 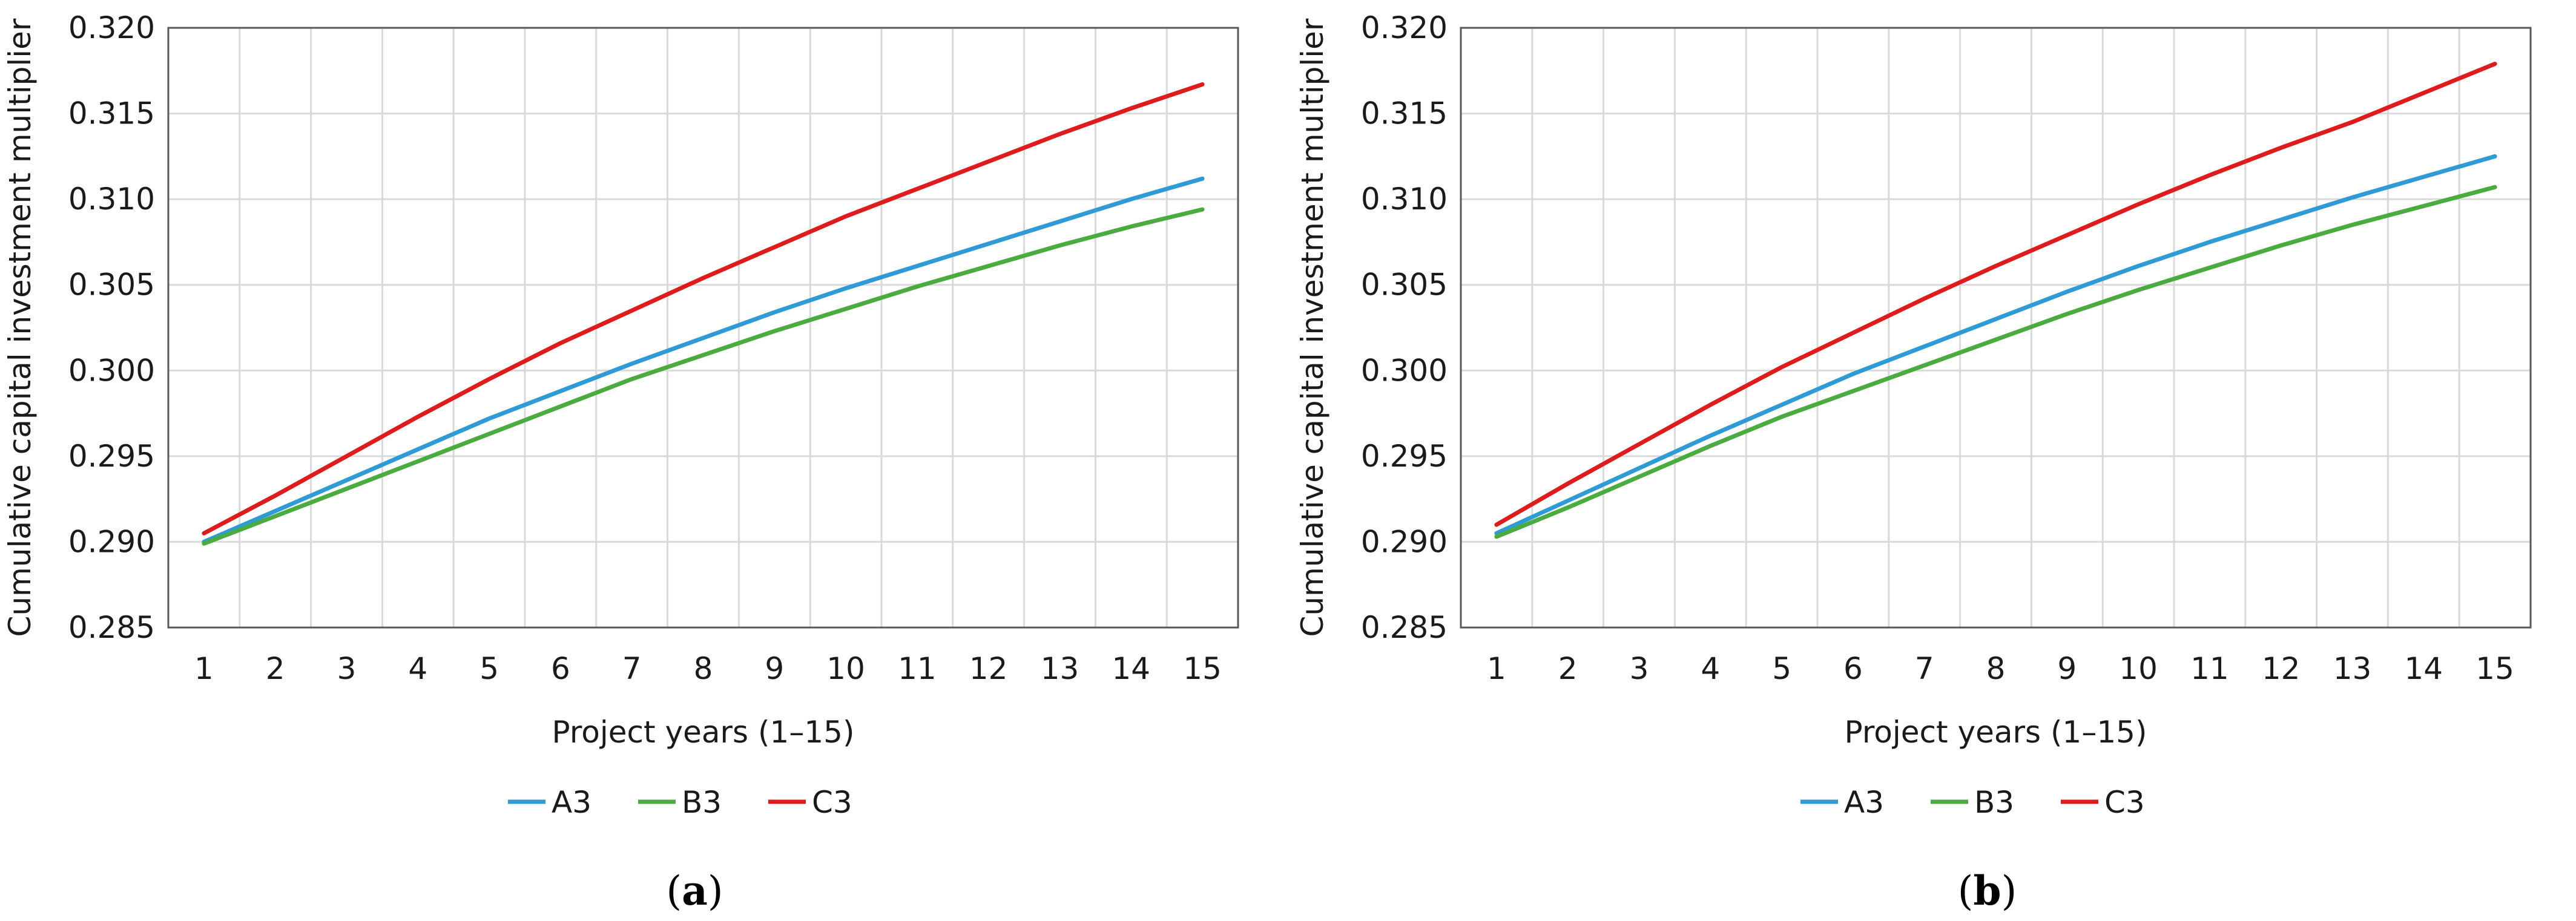 I want to click on panel-caption: (b), so click(x=1987, y=890).